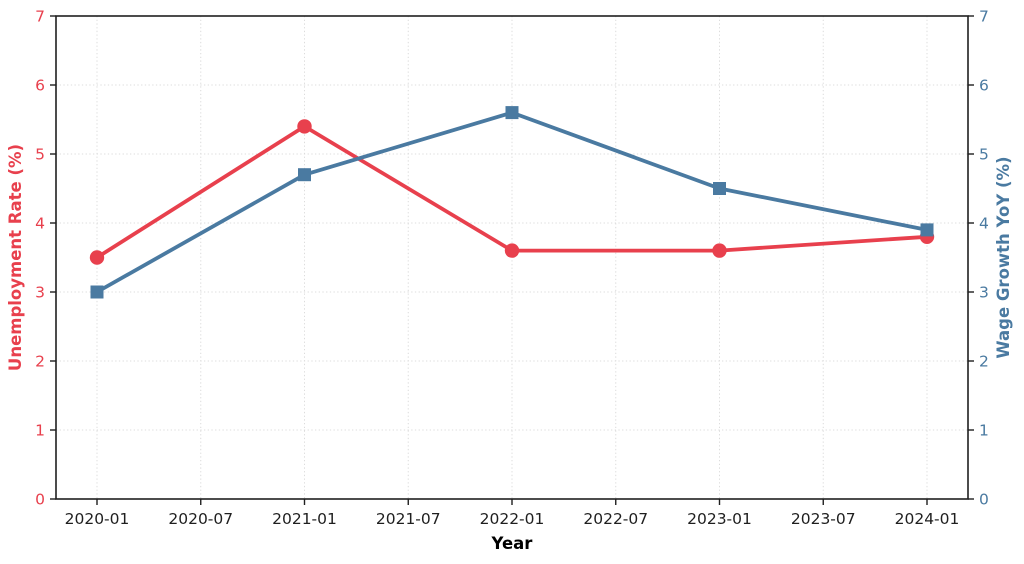  What do you see at coordinates (927, 519) in the screenshot?
I see `x-tick-label: 2024-01` at bounding box center [927, 519].